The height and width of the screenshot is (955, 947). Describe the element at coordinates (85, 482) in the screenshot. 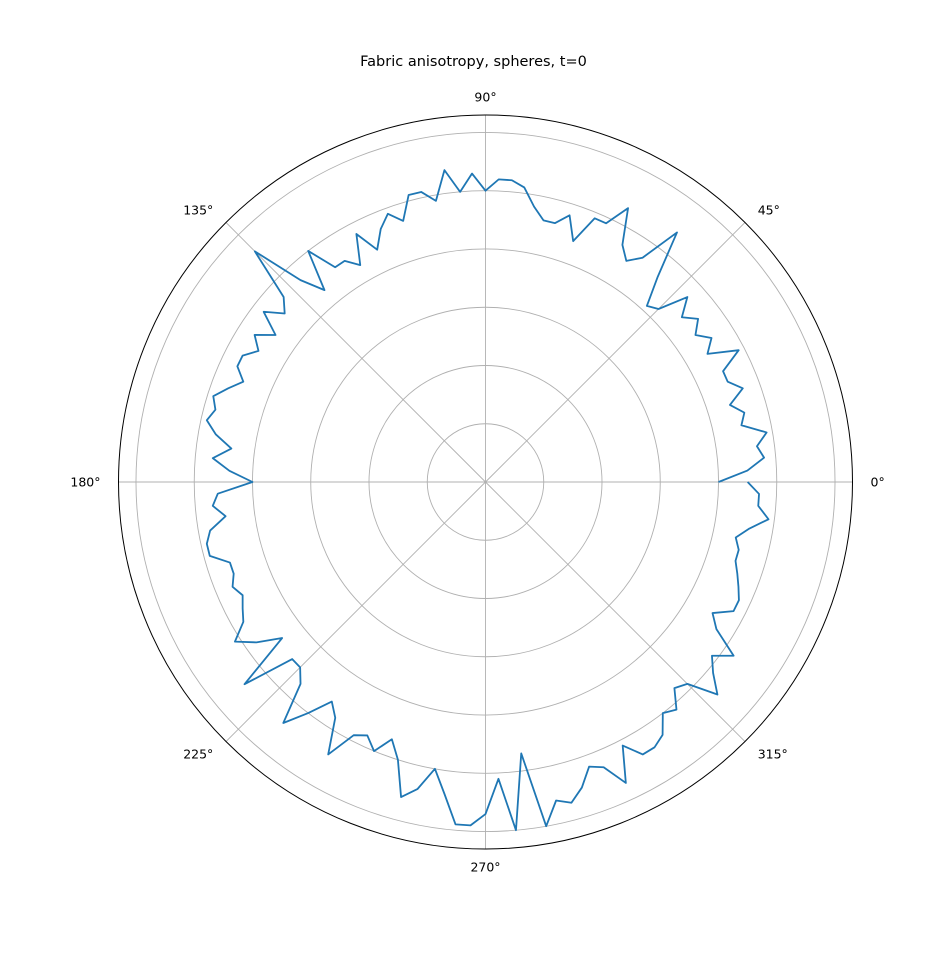

I see `angle-tick-label: 180°` at that location.